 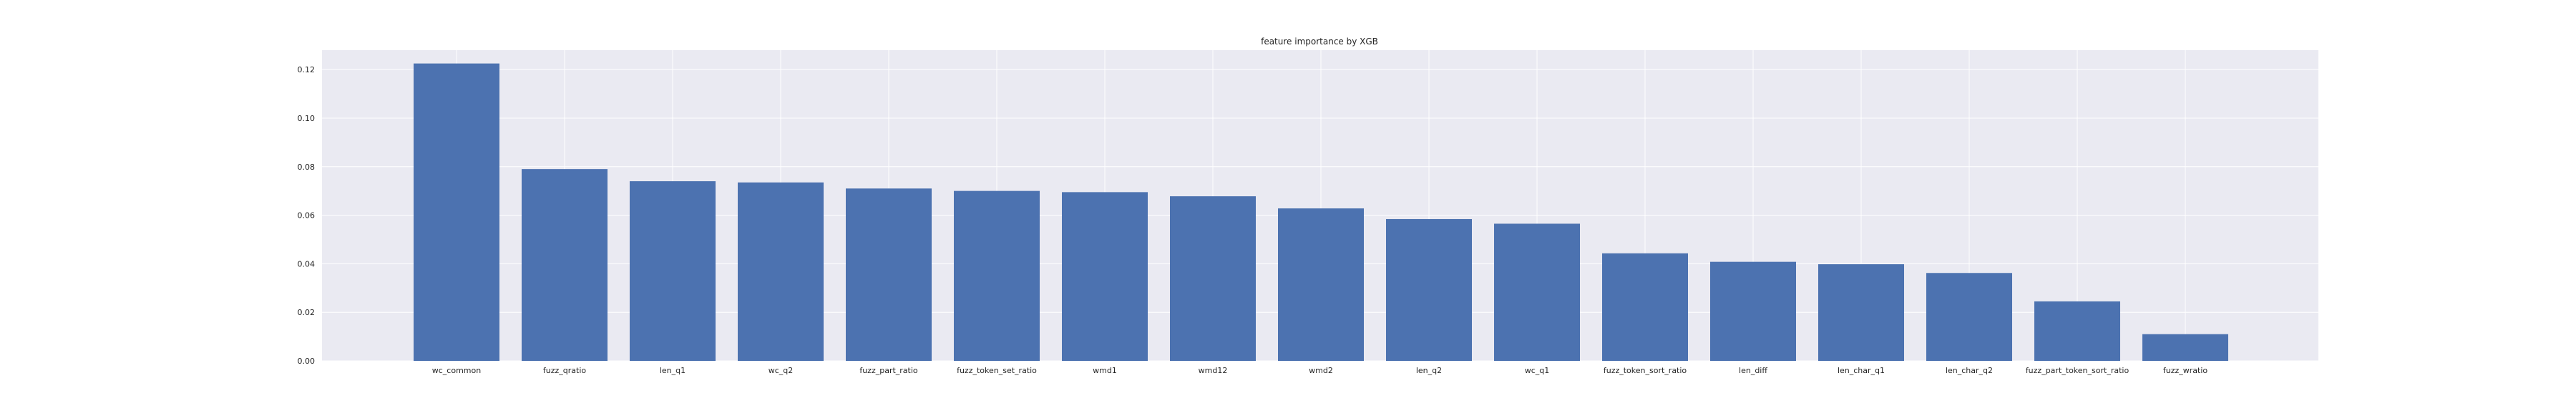 I want to click on bar-len-char-q2, so click(x=1969, y=317).